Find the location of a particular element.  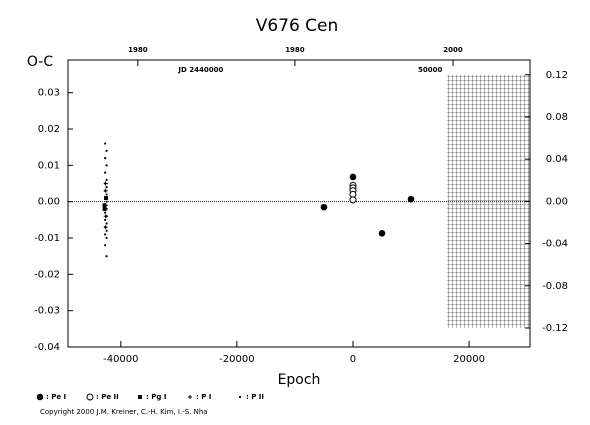

y-tick-label: -0.01 is located at coordinates (47, 238).